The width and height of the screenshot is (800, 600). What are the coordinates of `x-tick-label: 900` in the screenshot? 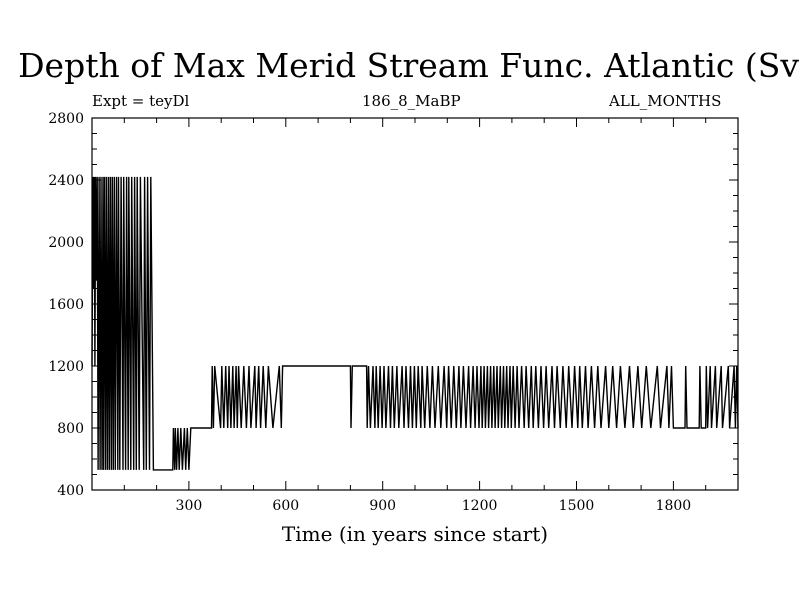 It's located at (382, 506).